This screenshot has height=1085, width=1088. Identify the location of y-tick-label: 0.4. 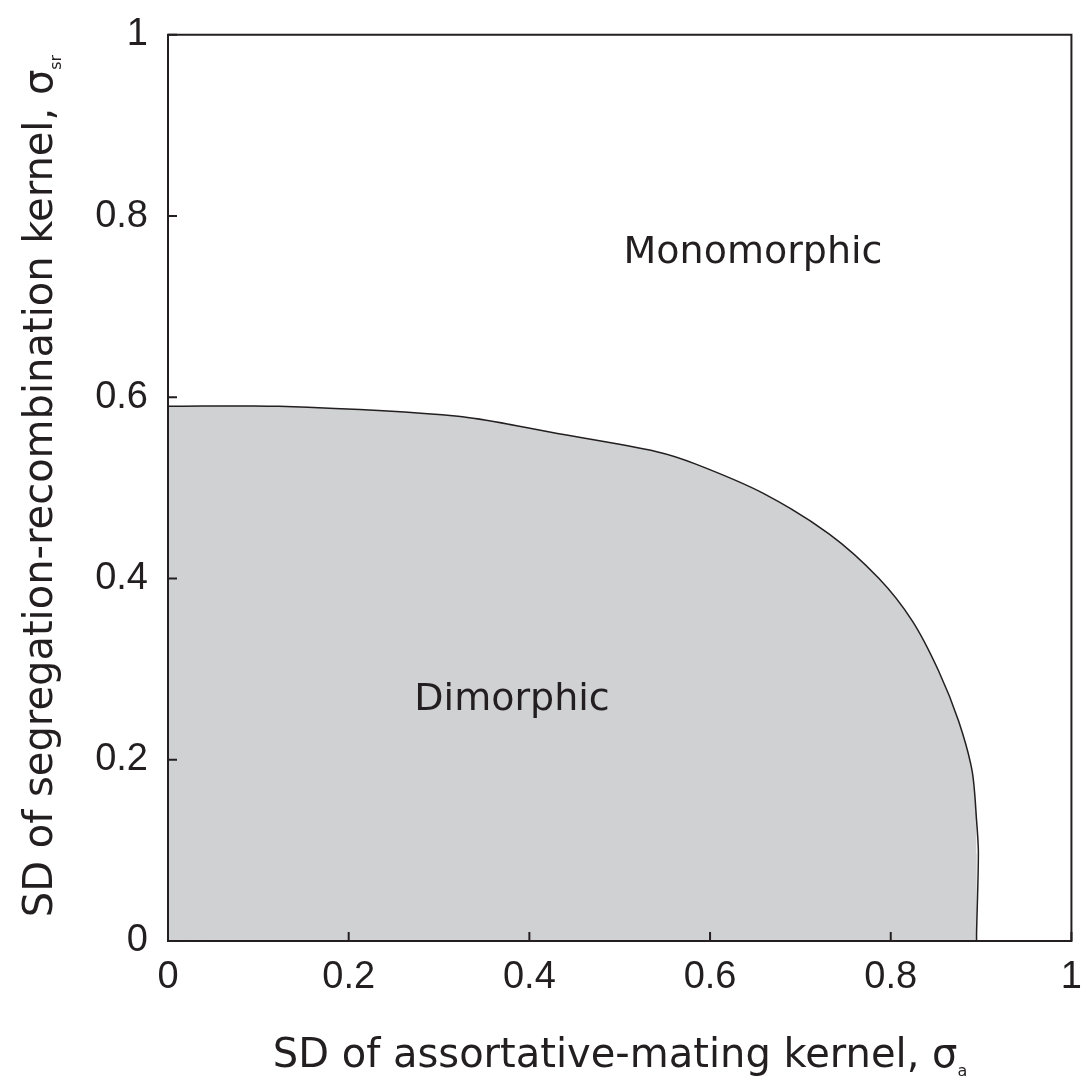
(121, 576).